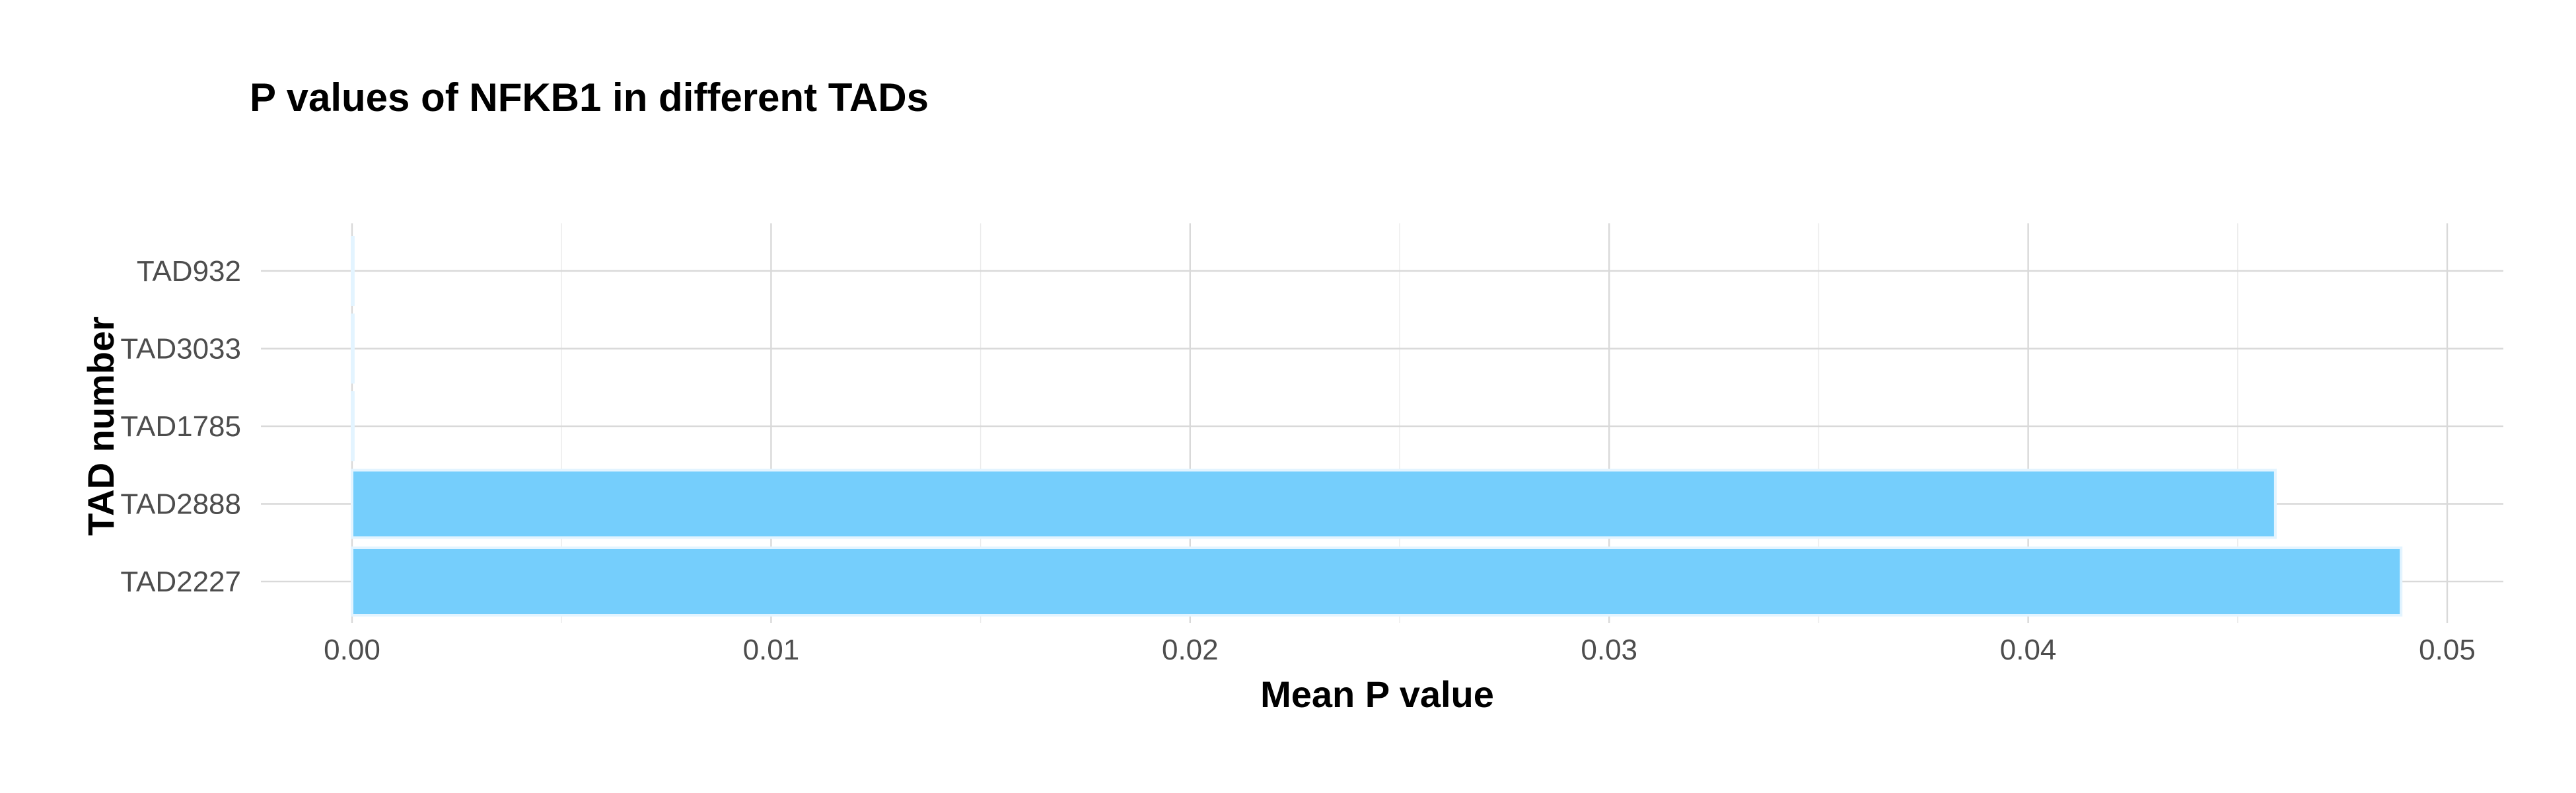 This screenshot has height=793, width=2576. What do you see at coordinates (101, 427) in the screenshot?
I see `y-axis-title: TAD number` at bounding box center [101, 427].